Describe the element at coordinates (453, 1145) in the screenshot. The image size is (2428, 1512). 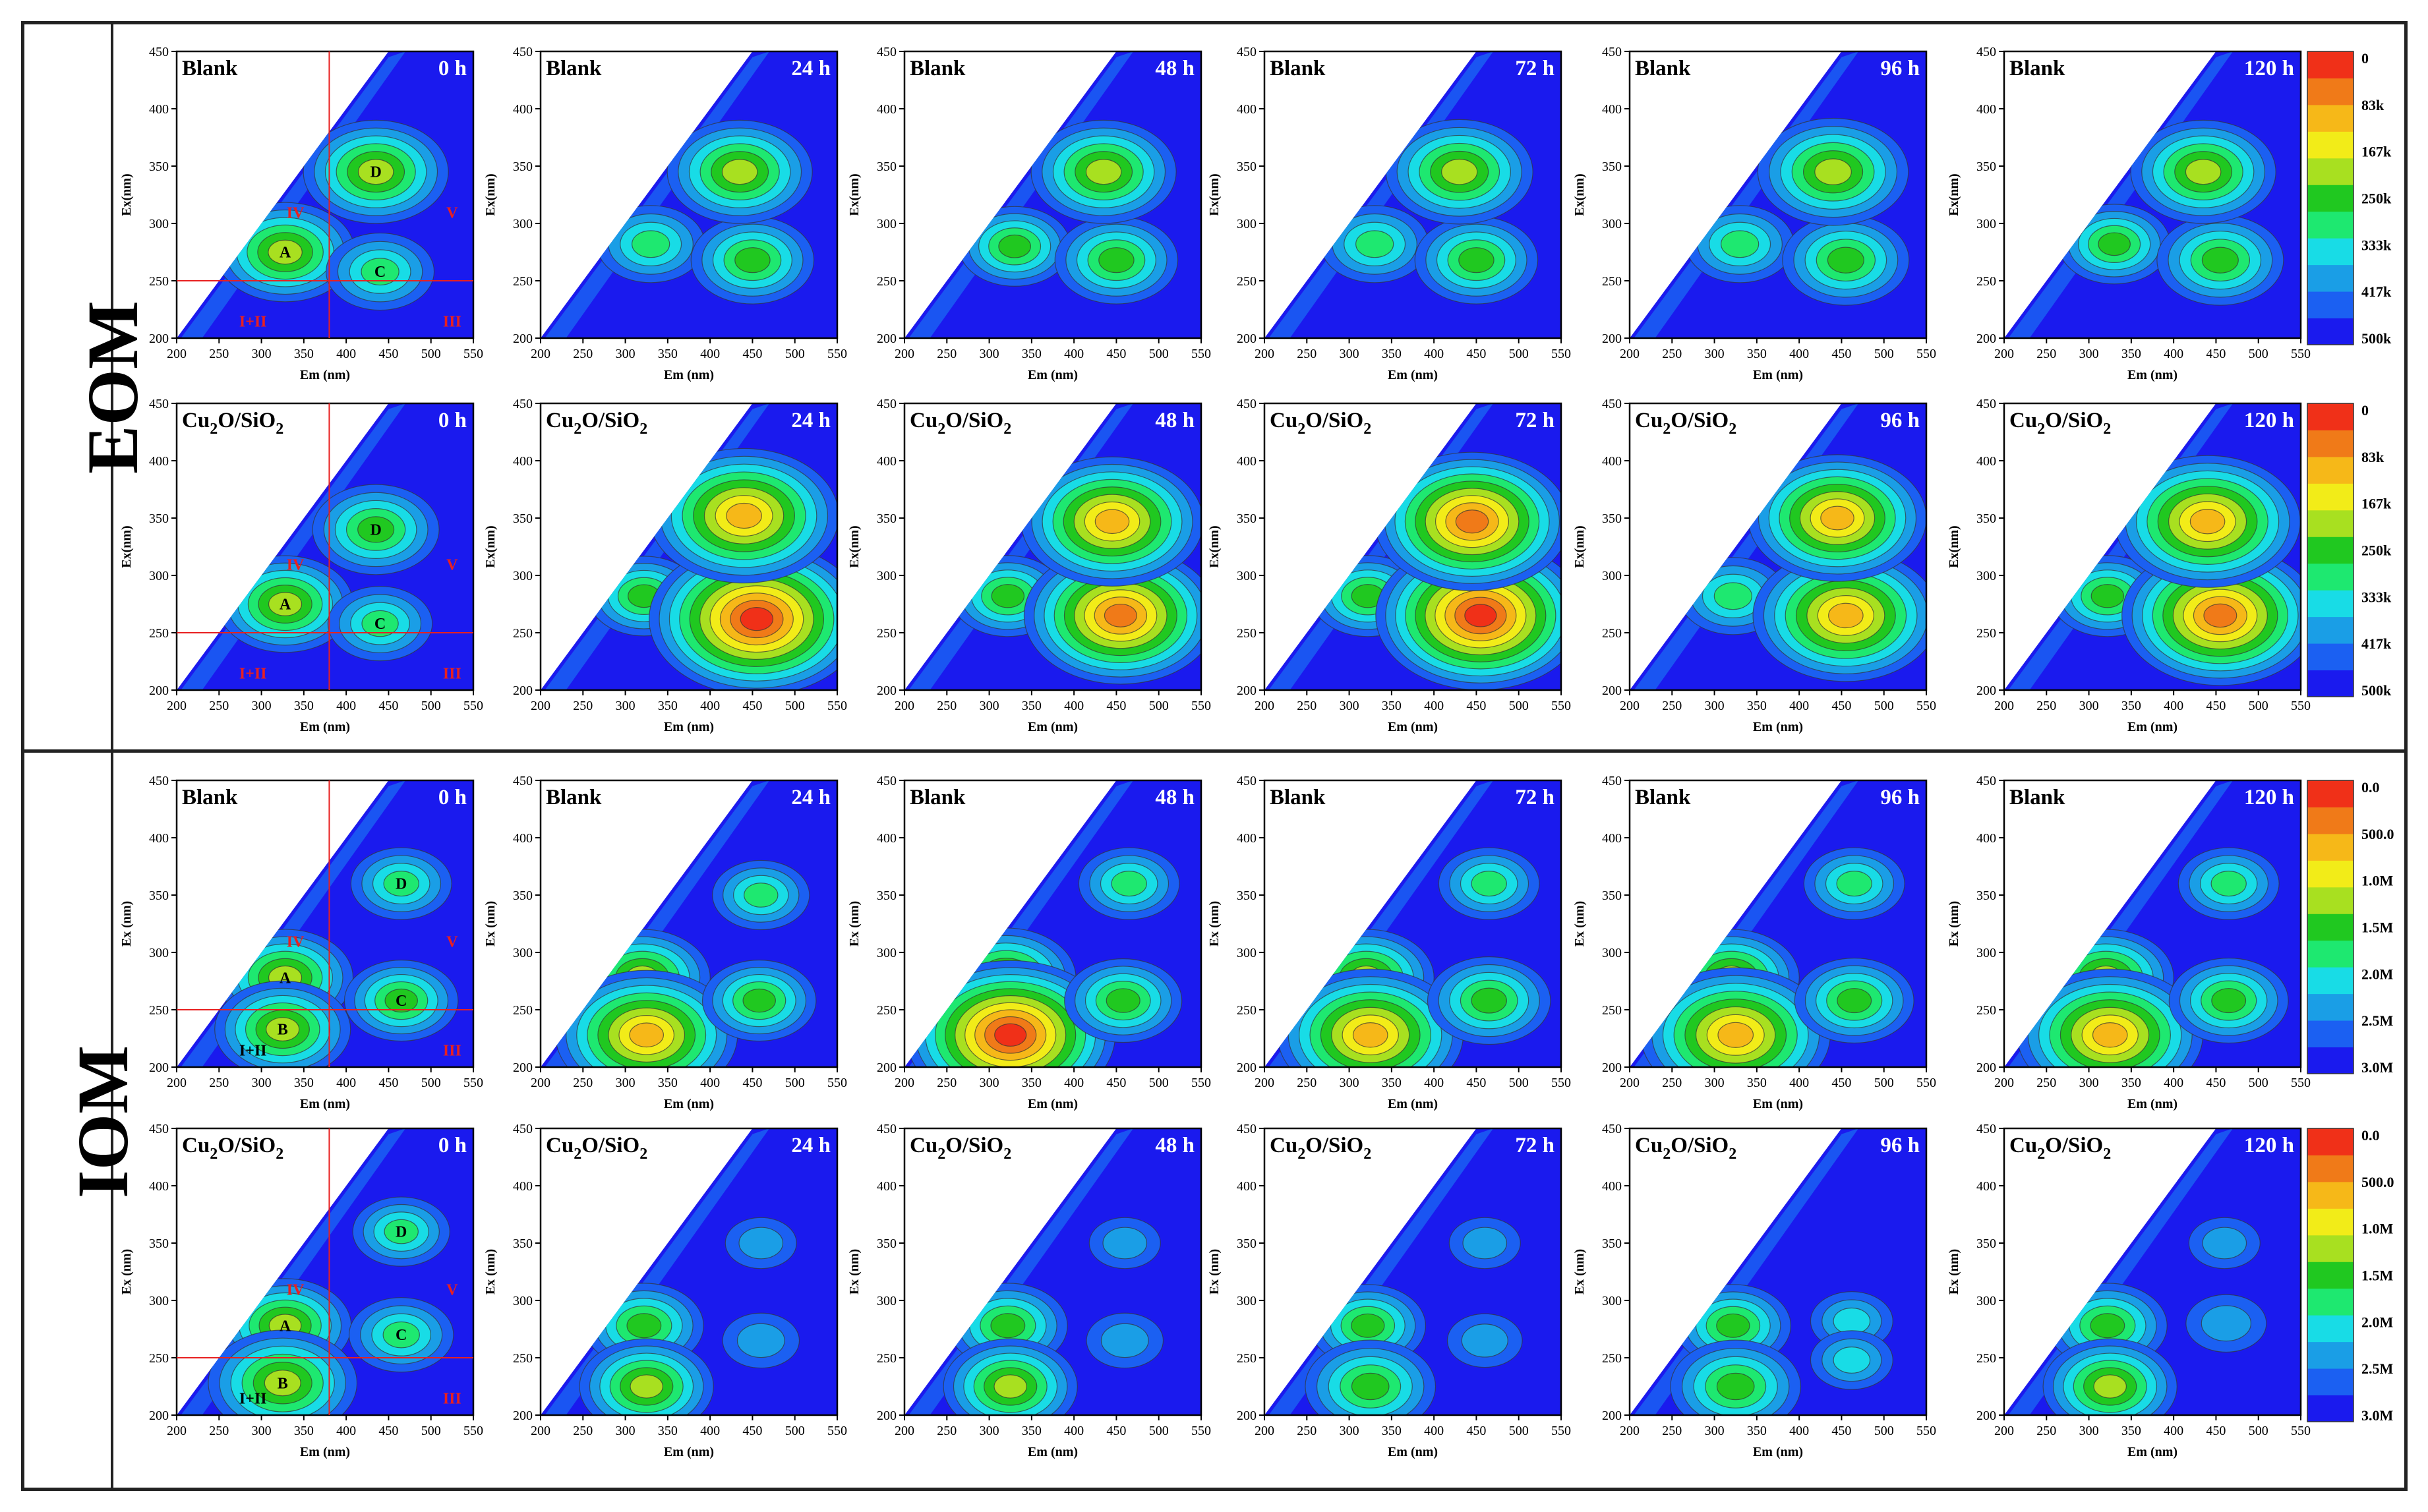
I see `time-label: 0 h` at that location.